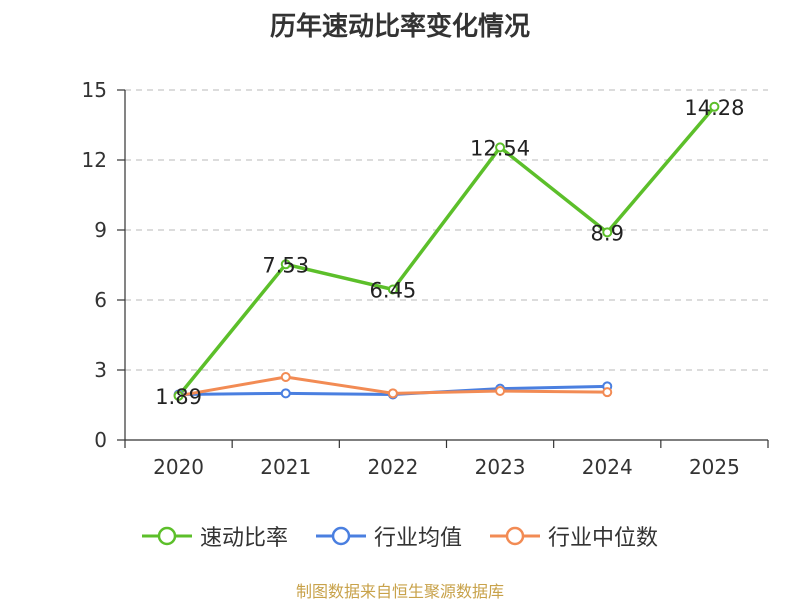 Image resolution: width=800 pixels, height=602 pixels. I want to click on y-tick-label: 0, so click(100, 440).